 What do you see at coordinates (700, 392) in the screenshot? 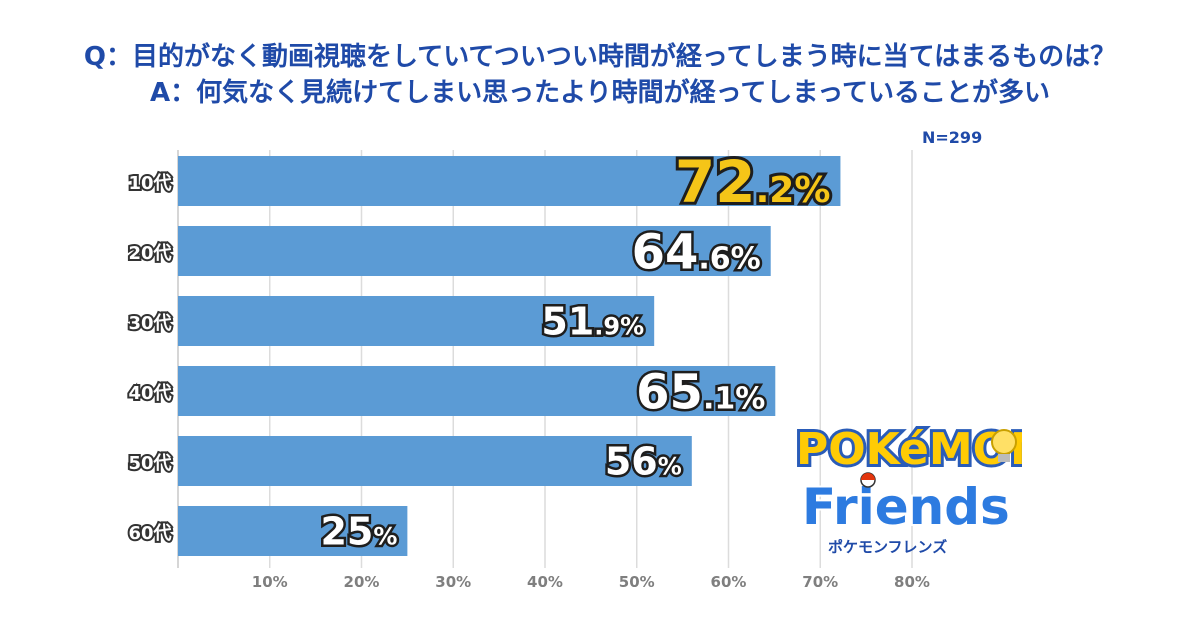
I see `value-label: 65.1%` at bounding box center [700, 392].